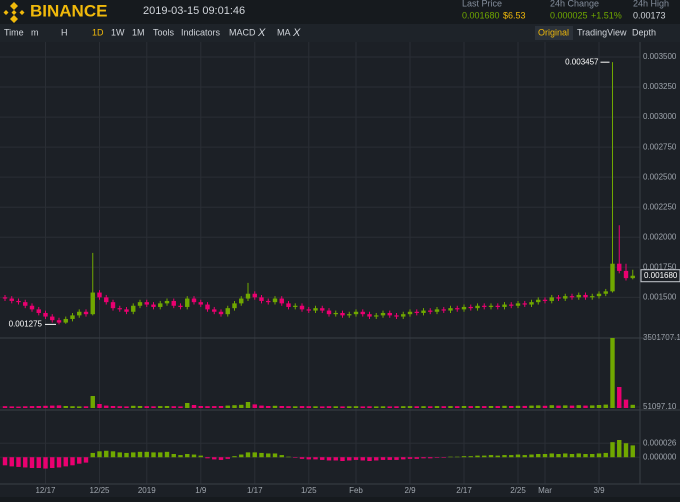 This screenshot has width=680, height=502. Describe the element at coordinates (569, 15) in the screenshot. I see `stat-value: 0.000025` at that location.